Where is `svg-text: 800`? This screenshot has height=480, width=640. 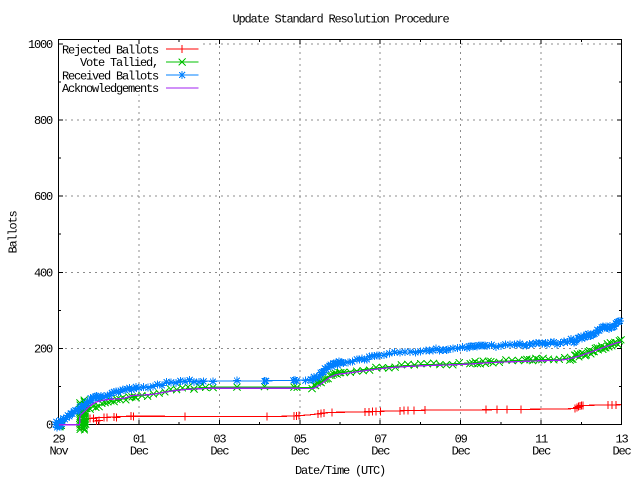 svg-text: 800 is located at coordinates (43, 121).